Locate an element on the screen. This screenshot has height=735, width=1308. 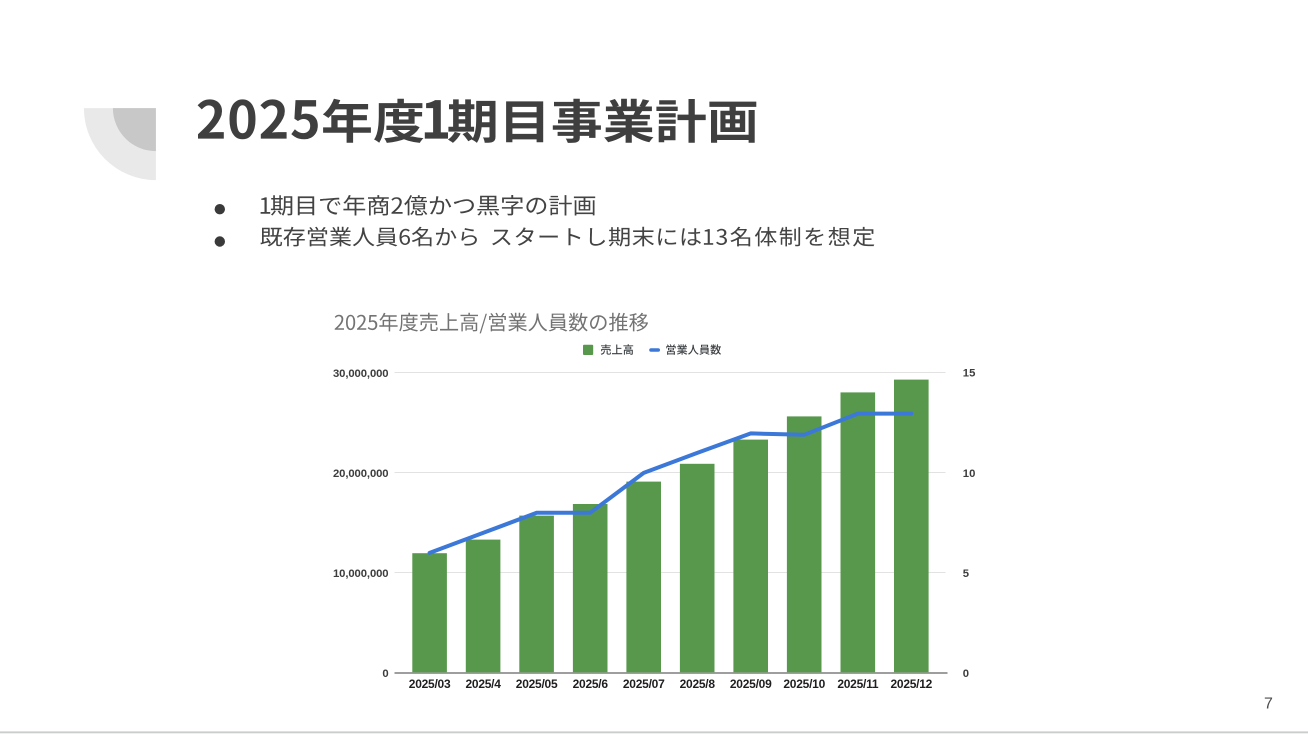
svg-text: 30,000,000 is located at coordinates (361, 374).